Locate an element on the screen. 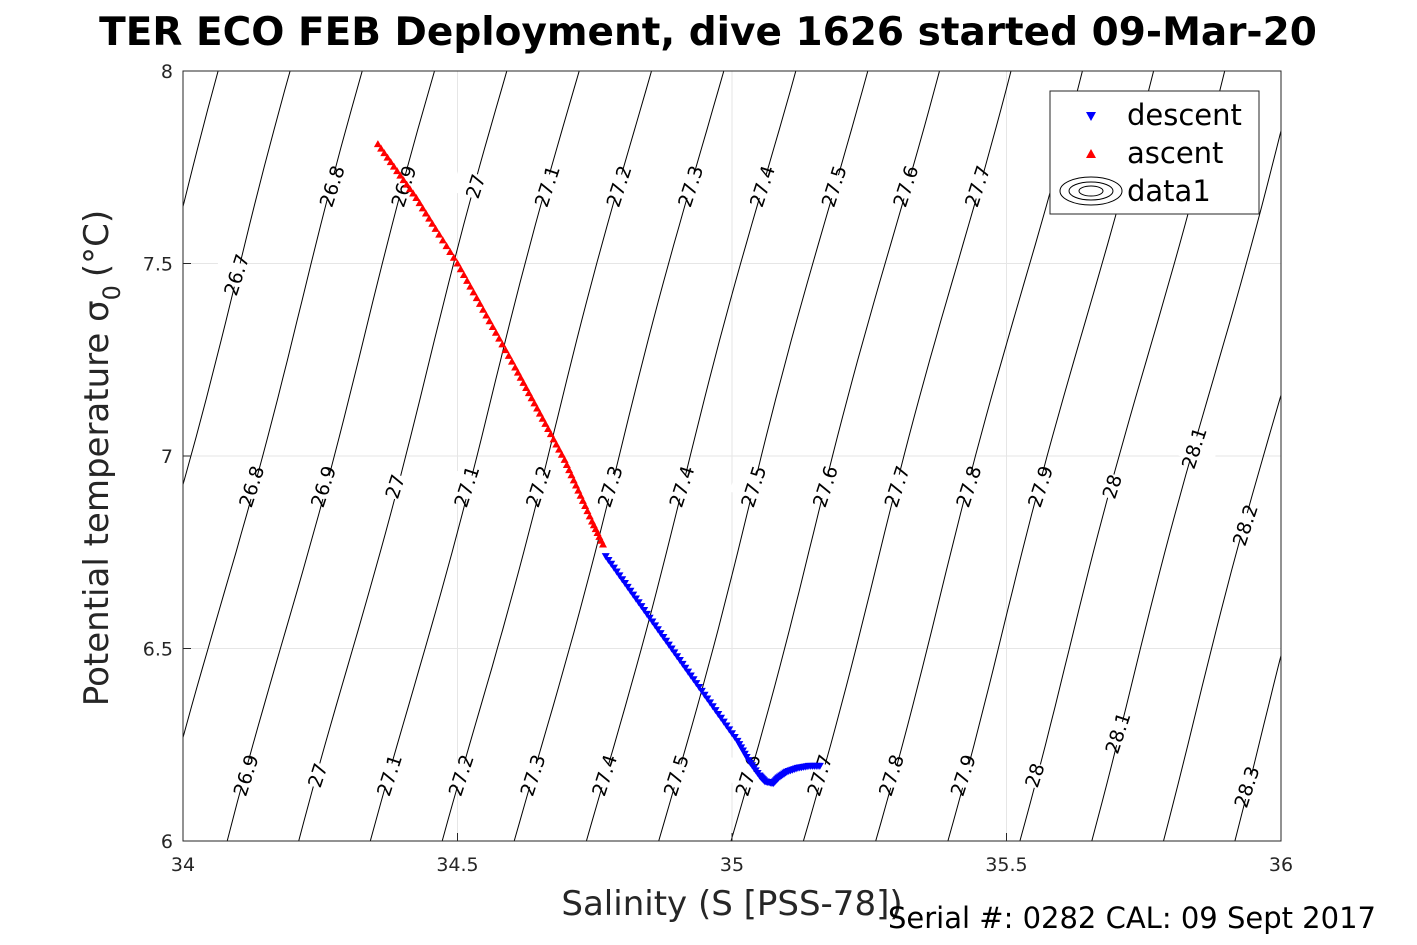 The image size is (1417, 945). legend-ascent-label: ascent is located at coordinates (1175, 153).